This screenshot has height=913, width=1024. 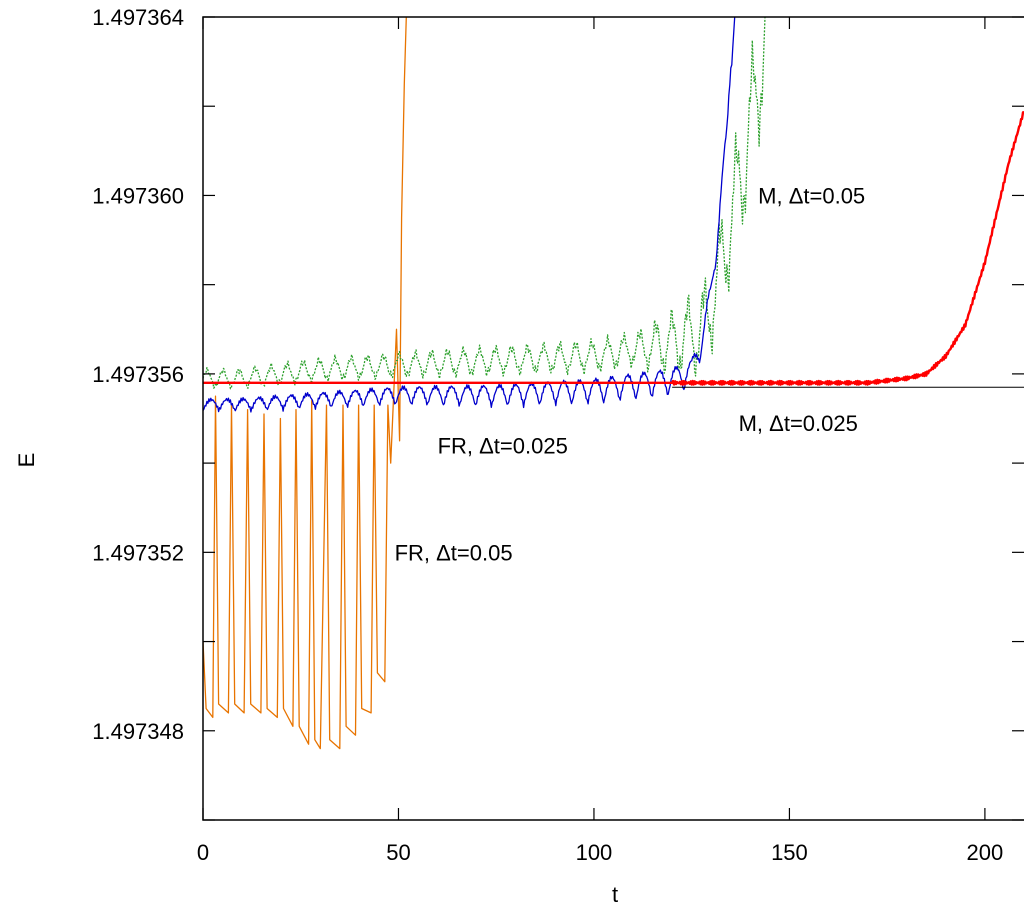 I want to click on y-tick-label: 1.497352, so click(x=138, y=552).